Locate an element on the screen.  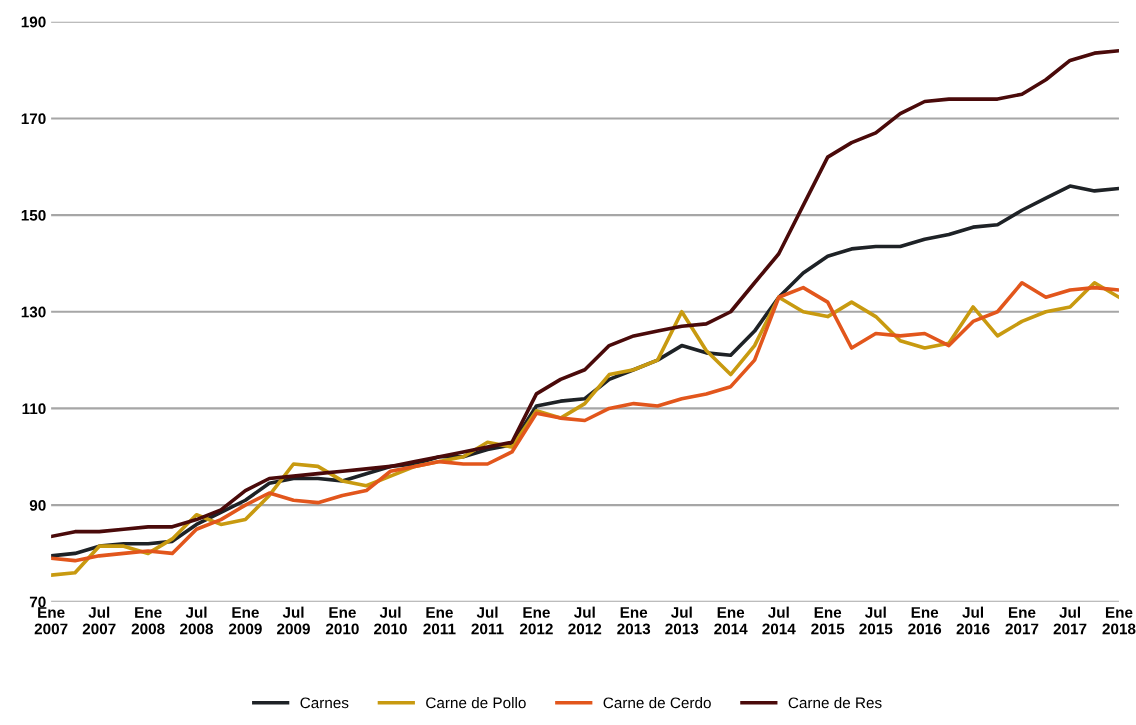
x-tick-label: Jul 2010 is located at coordinates (390, 620).